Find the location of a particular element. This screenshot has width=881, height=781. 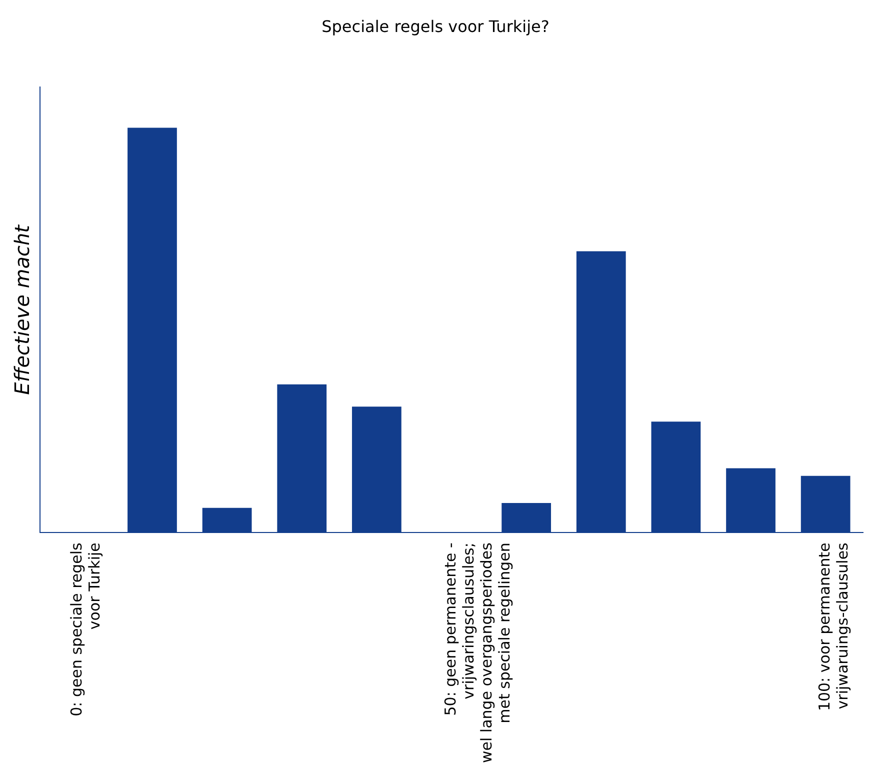

chart-title: Speciale regels voor Turkije? is located at coordinates (436, 26).